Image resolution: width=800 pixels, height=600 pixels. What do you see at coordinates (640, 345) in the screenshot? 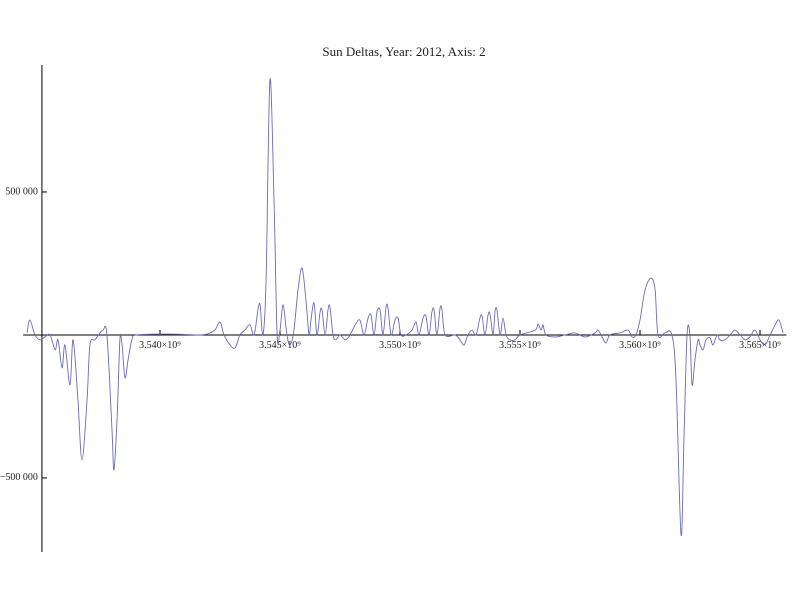
I see `x-tick-label: 3.560×10⁹` at bounding box center [640, 345].